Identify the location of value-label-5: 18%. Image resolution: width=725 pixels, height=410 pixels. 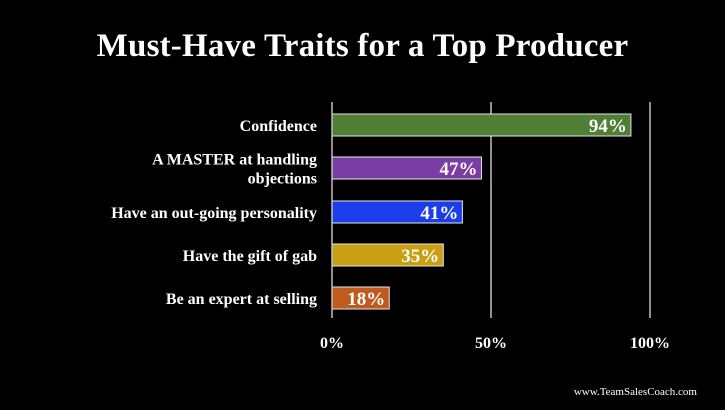
(366, 299).